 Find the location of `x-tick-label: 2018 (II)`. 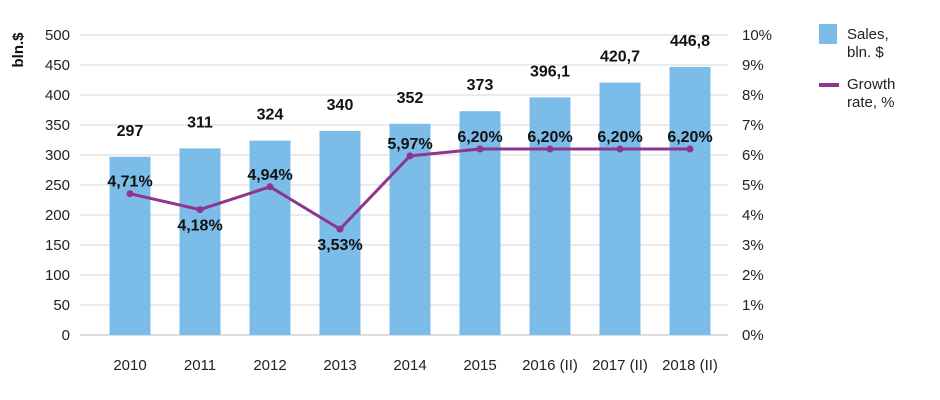

x-tick-label: 2018 (II) is located at coordinates (690, 365).